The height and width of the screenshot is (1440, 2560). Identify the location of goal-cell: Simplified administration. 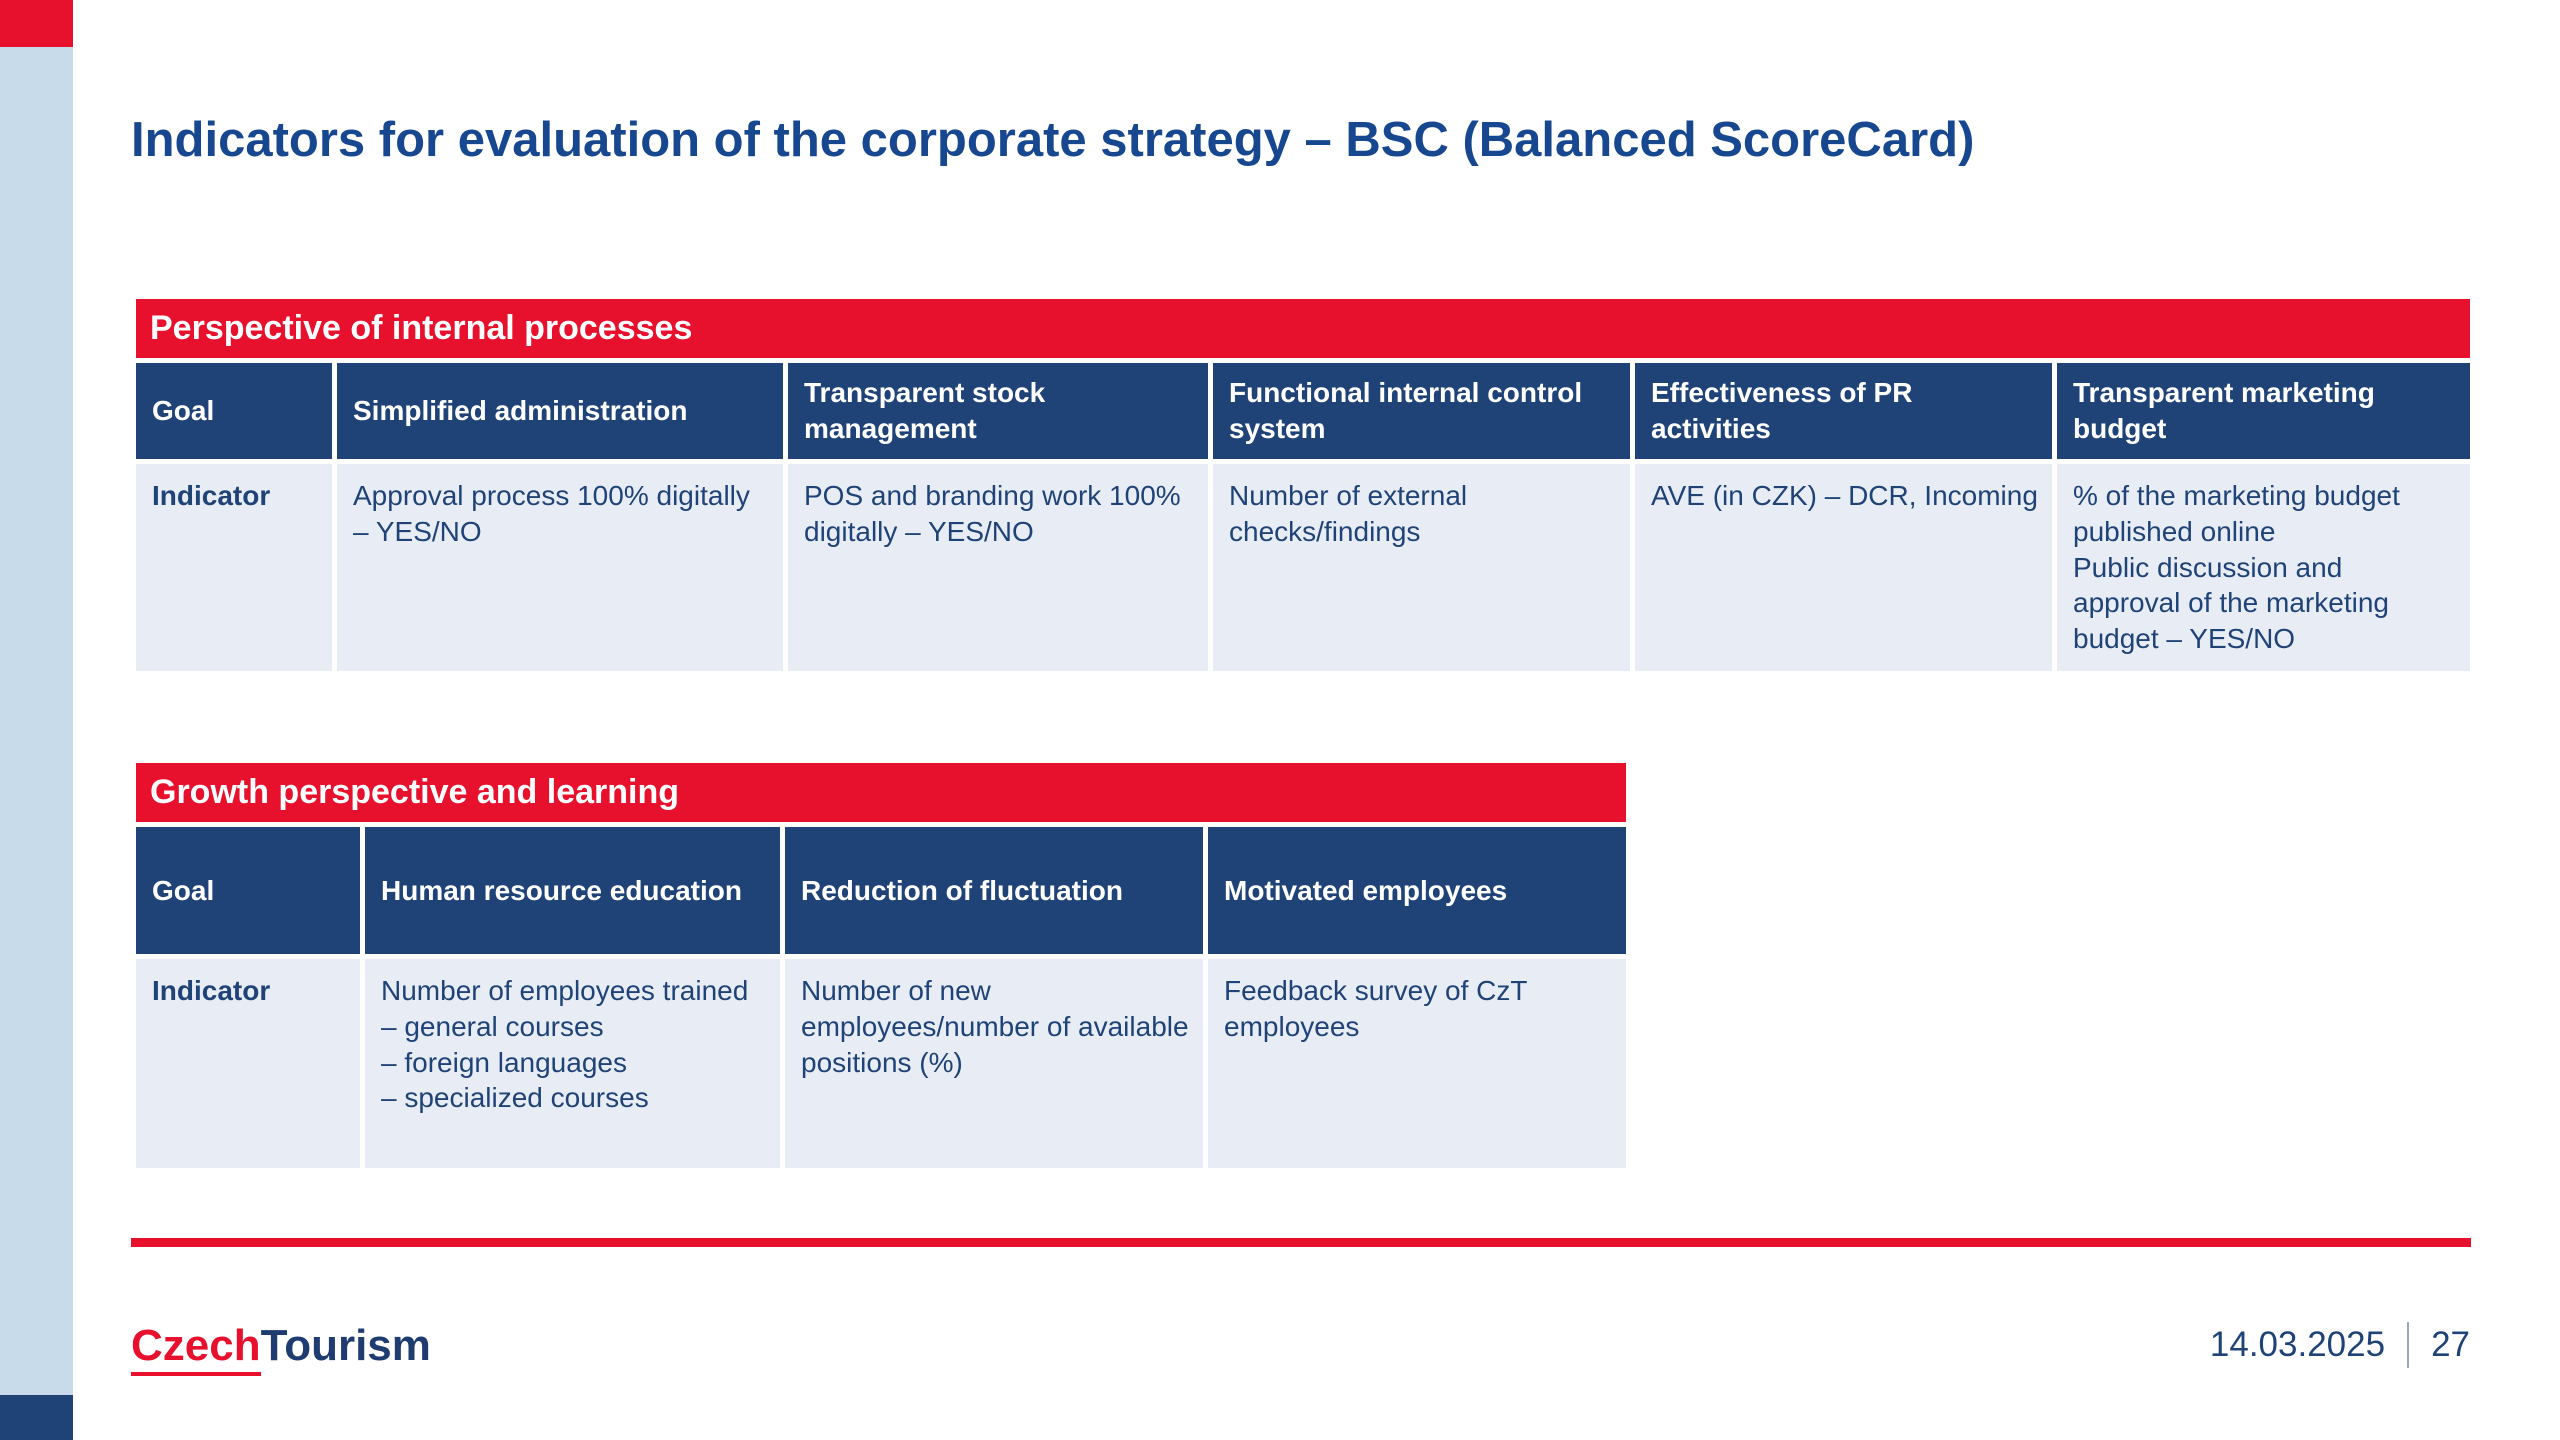
(560, 411).